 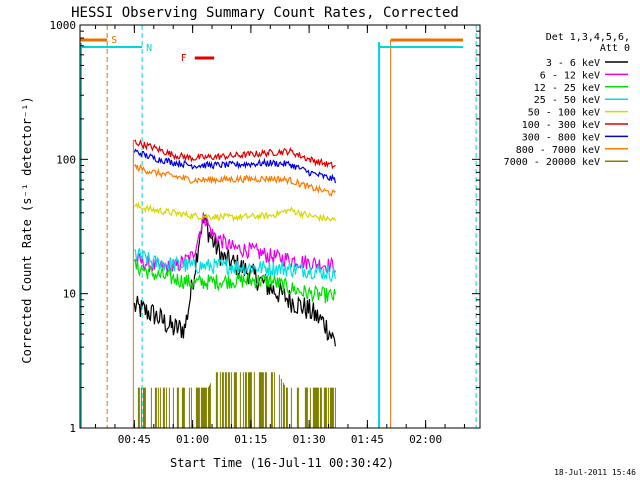 What do you see at coordinates (561, 125) in the screenshot?
I see `legend-label-6: 100 - 300 keV` at bounding box center [561, 125].